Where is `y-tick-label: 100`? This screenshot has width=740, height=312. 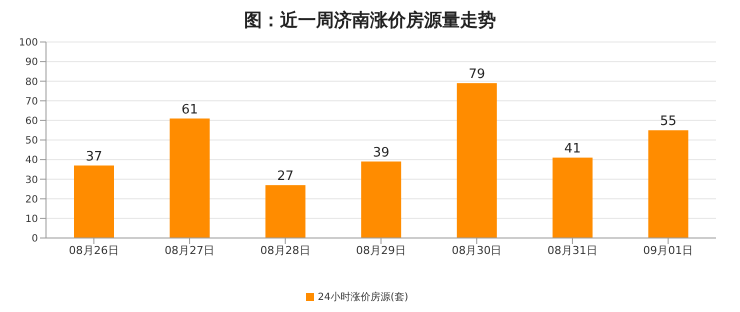 y-tick-label: 100 is located at coordinates (28, 43).